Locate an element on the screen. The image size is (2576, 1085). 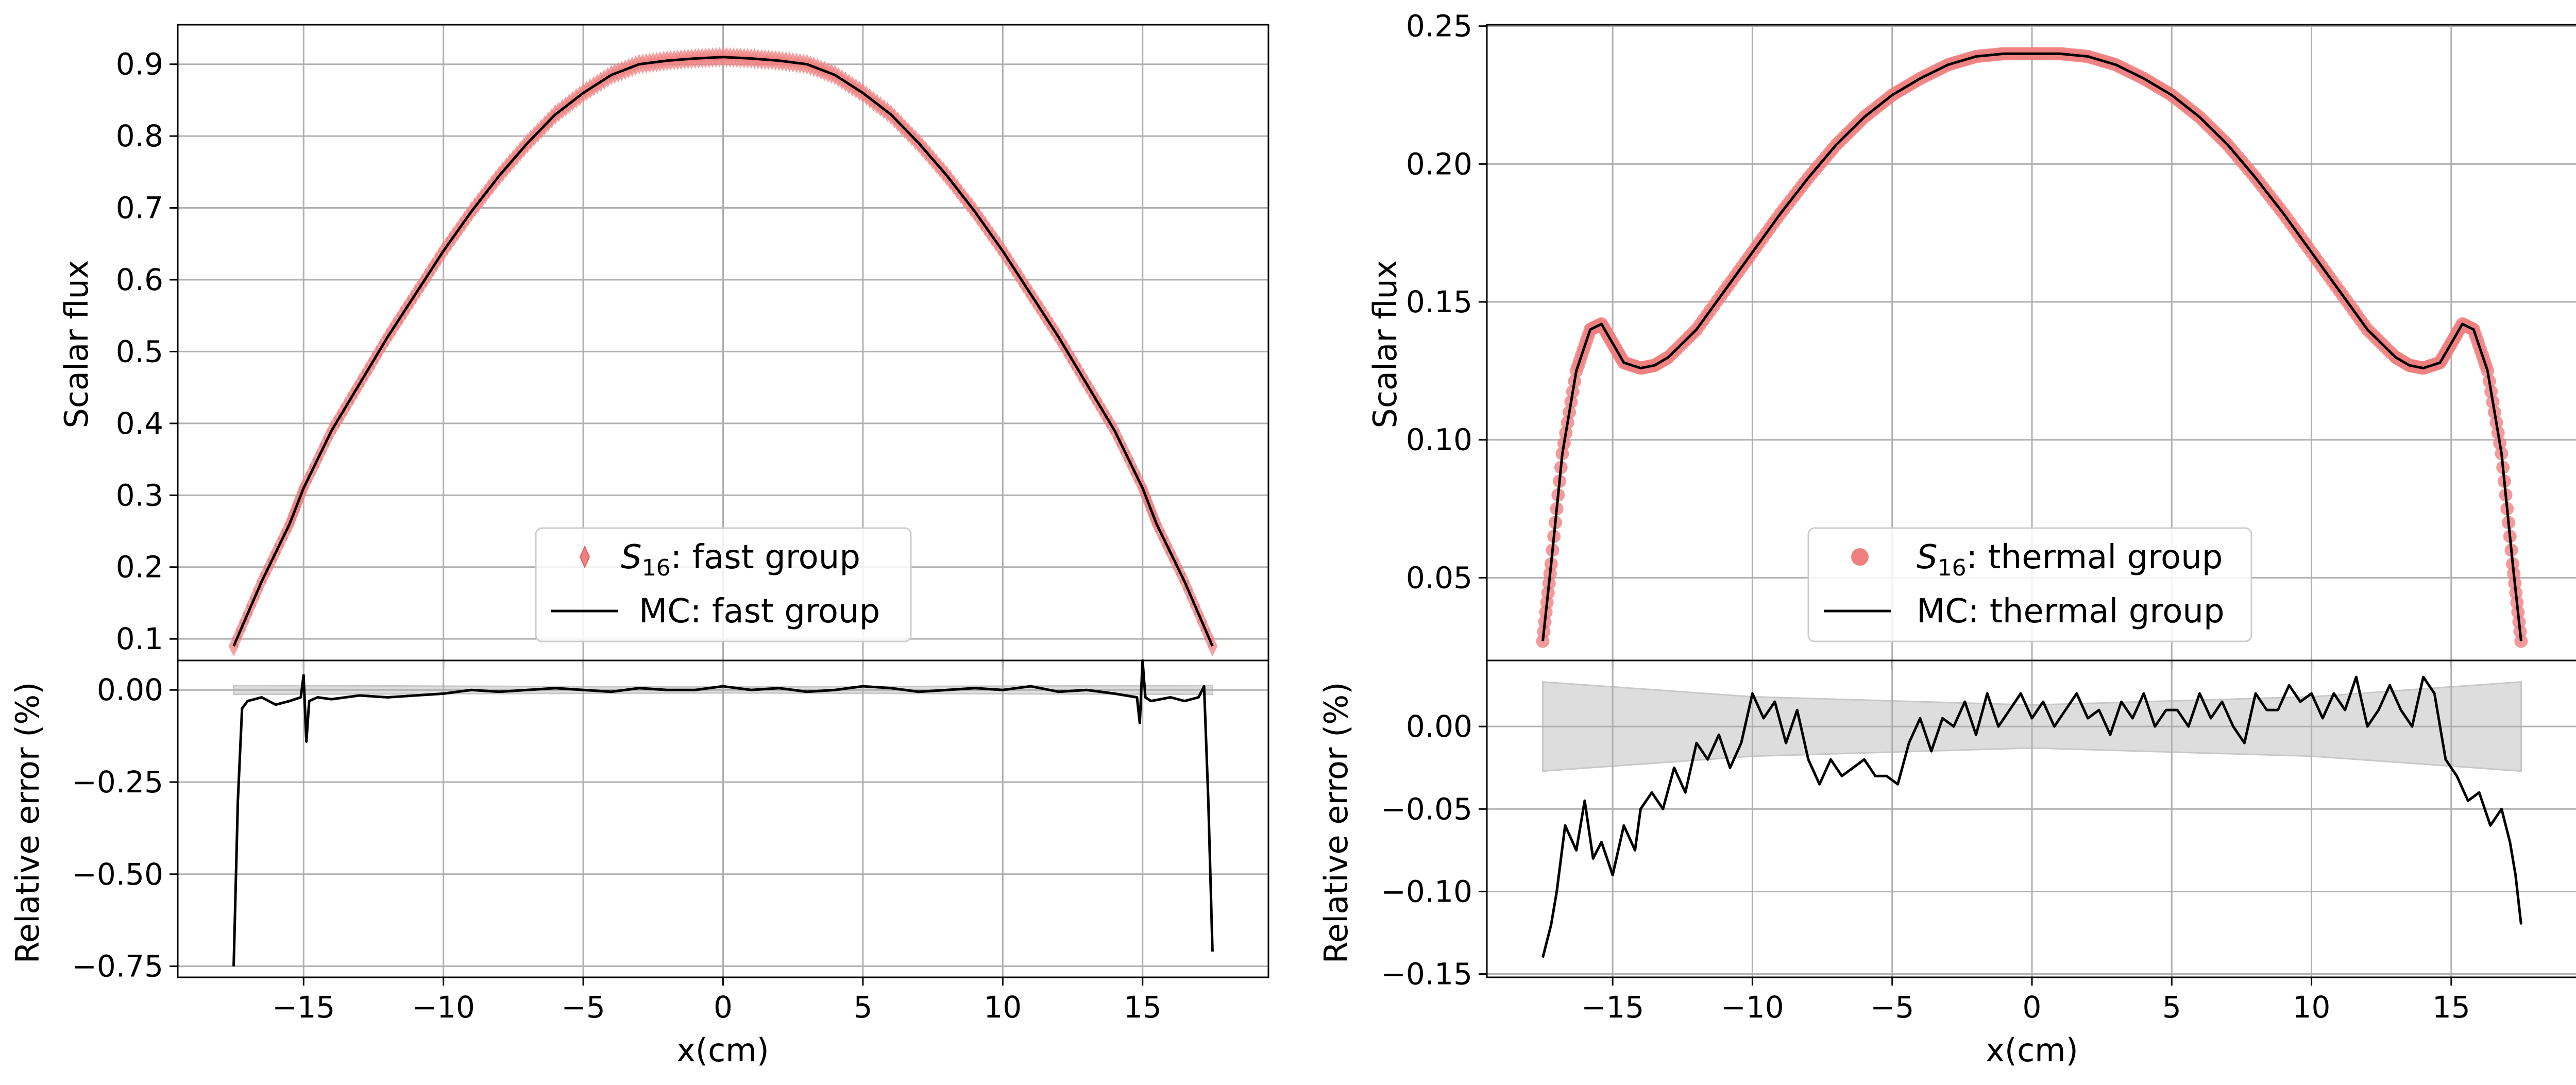
fast-flux-ytick-label: 0.1 is located at coordinates (139, 638).